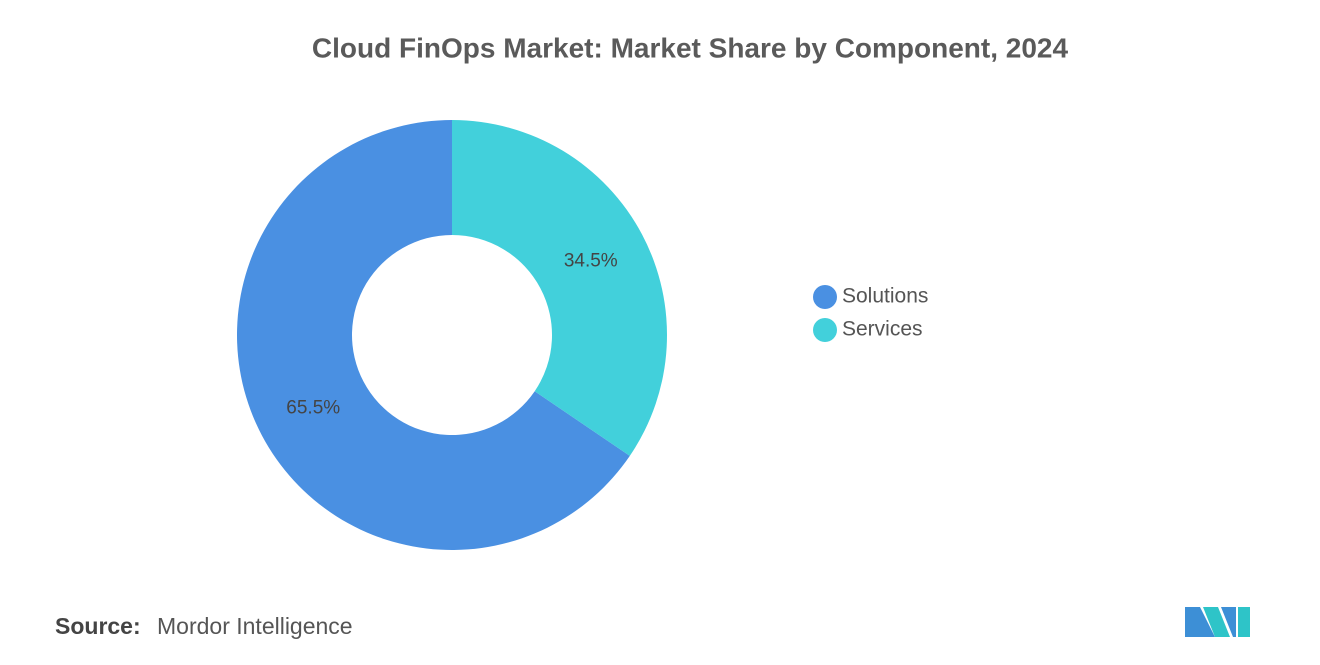 The image size is (1320, 665). Describe the element at coordinates (98, 626) in the screenshot. I see `source-label: Source:` at that location.